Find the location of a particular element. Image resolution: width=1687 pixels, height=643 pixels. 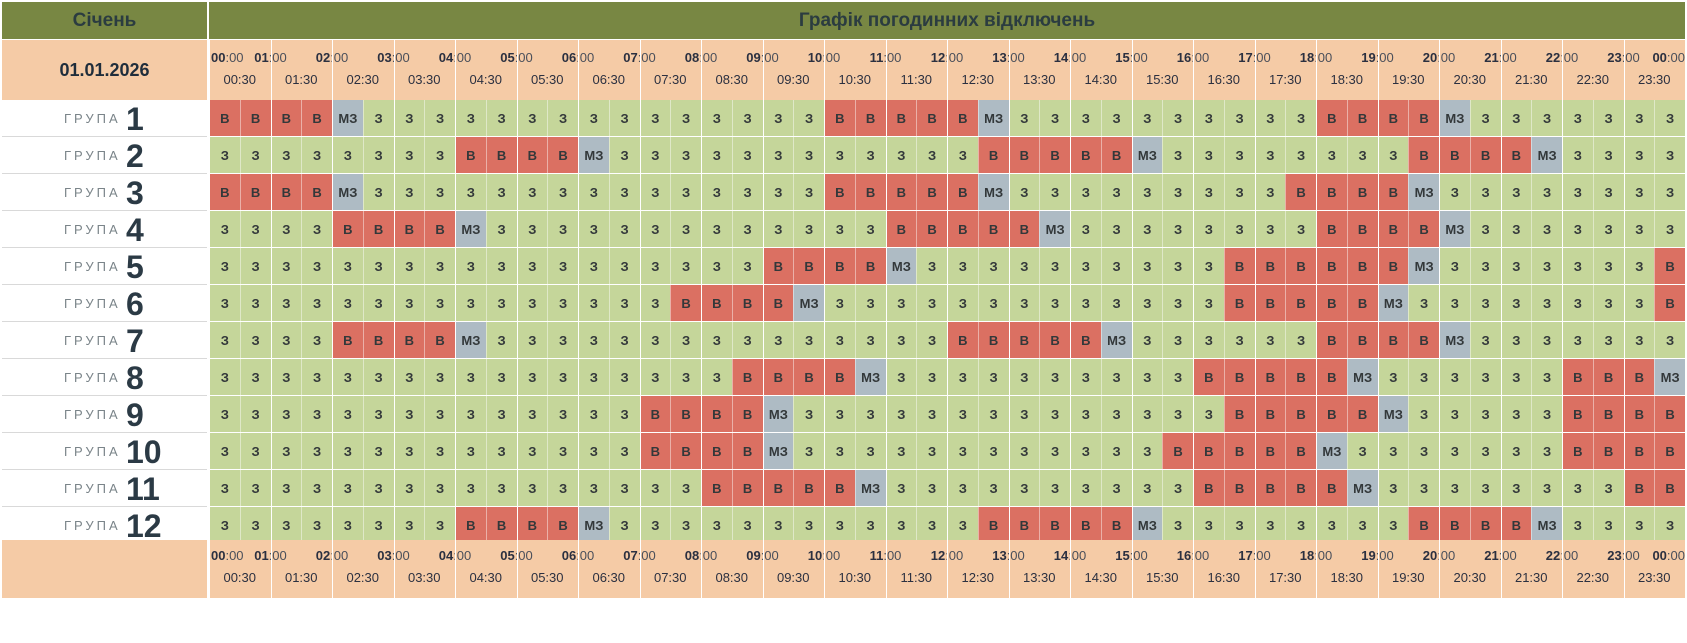

hour-label: 19:00 is located at coordinates (1377, 555).